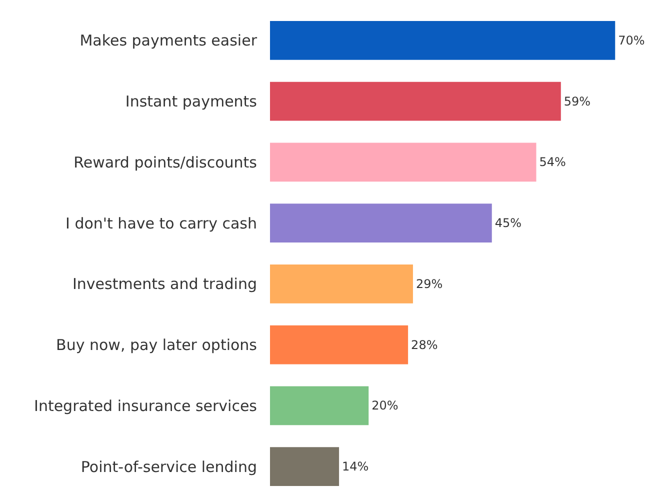 This screenshot has height=497, width=660. I want to click on data-label: 28%, so click(424, 345).